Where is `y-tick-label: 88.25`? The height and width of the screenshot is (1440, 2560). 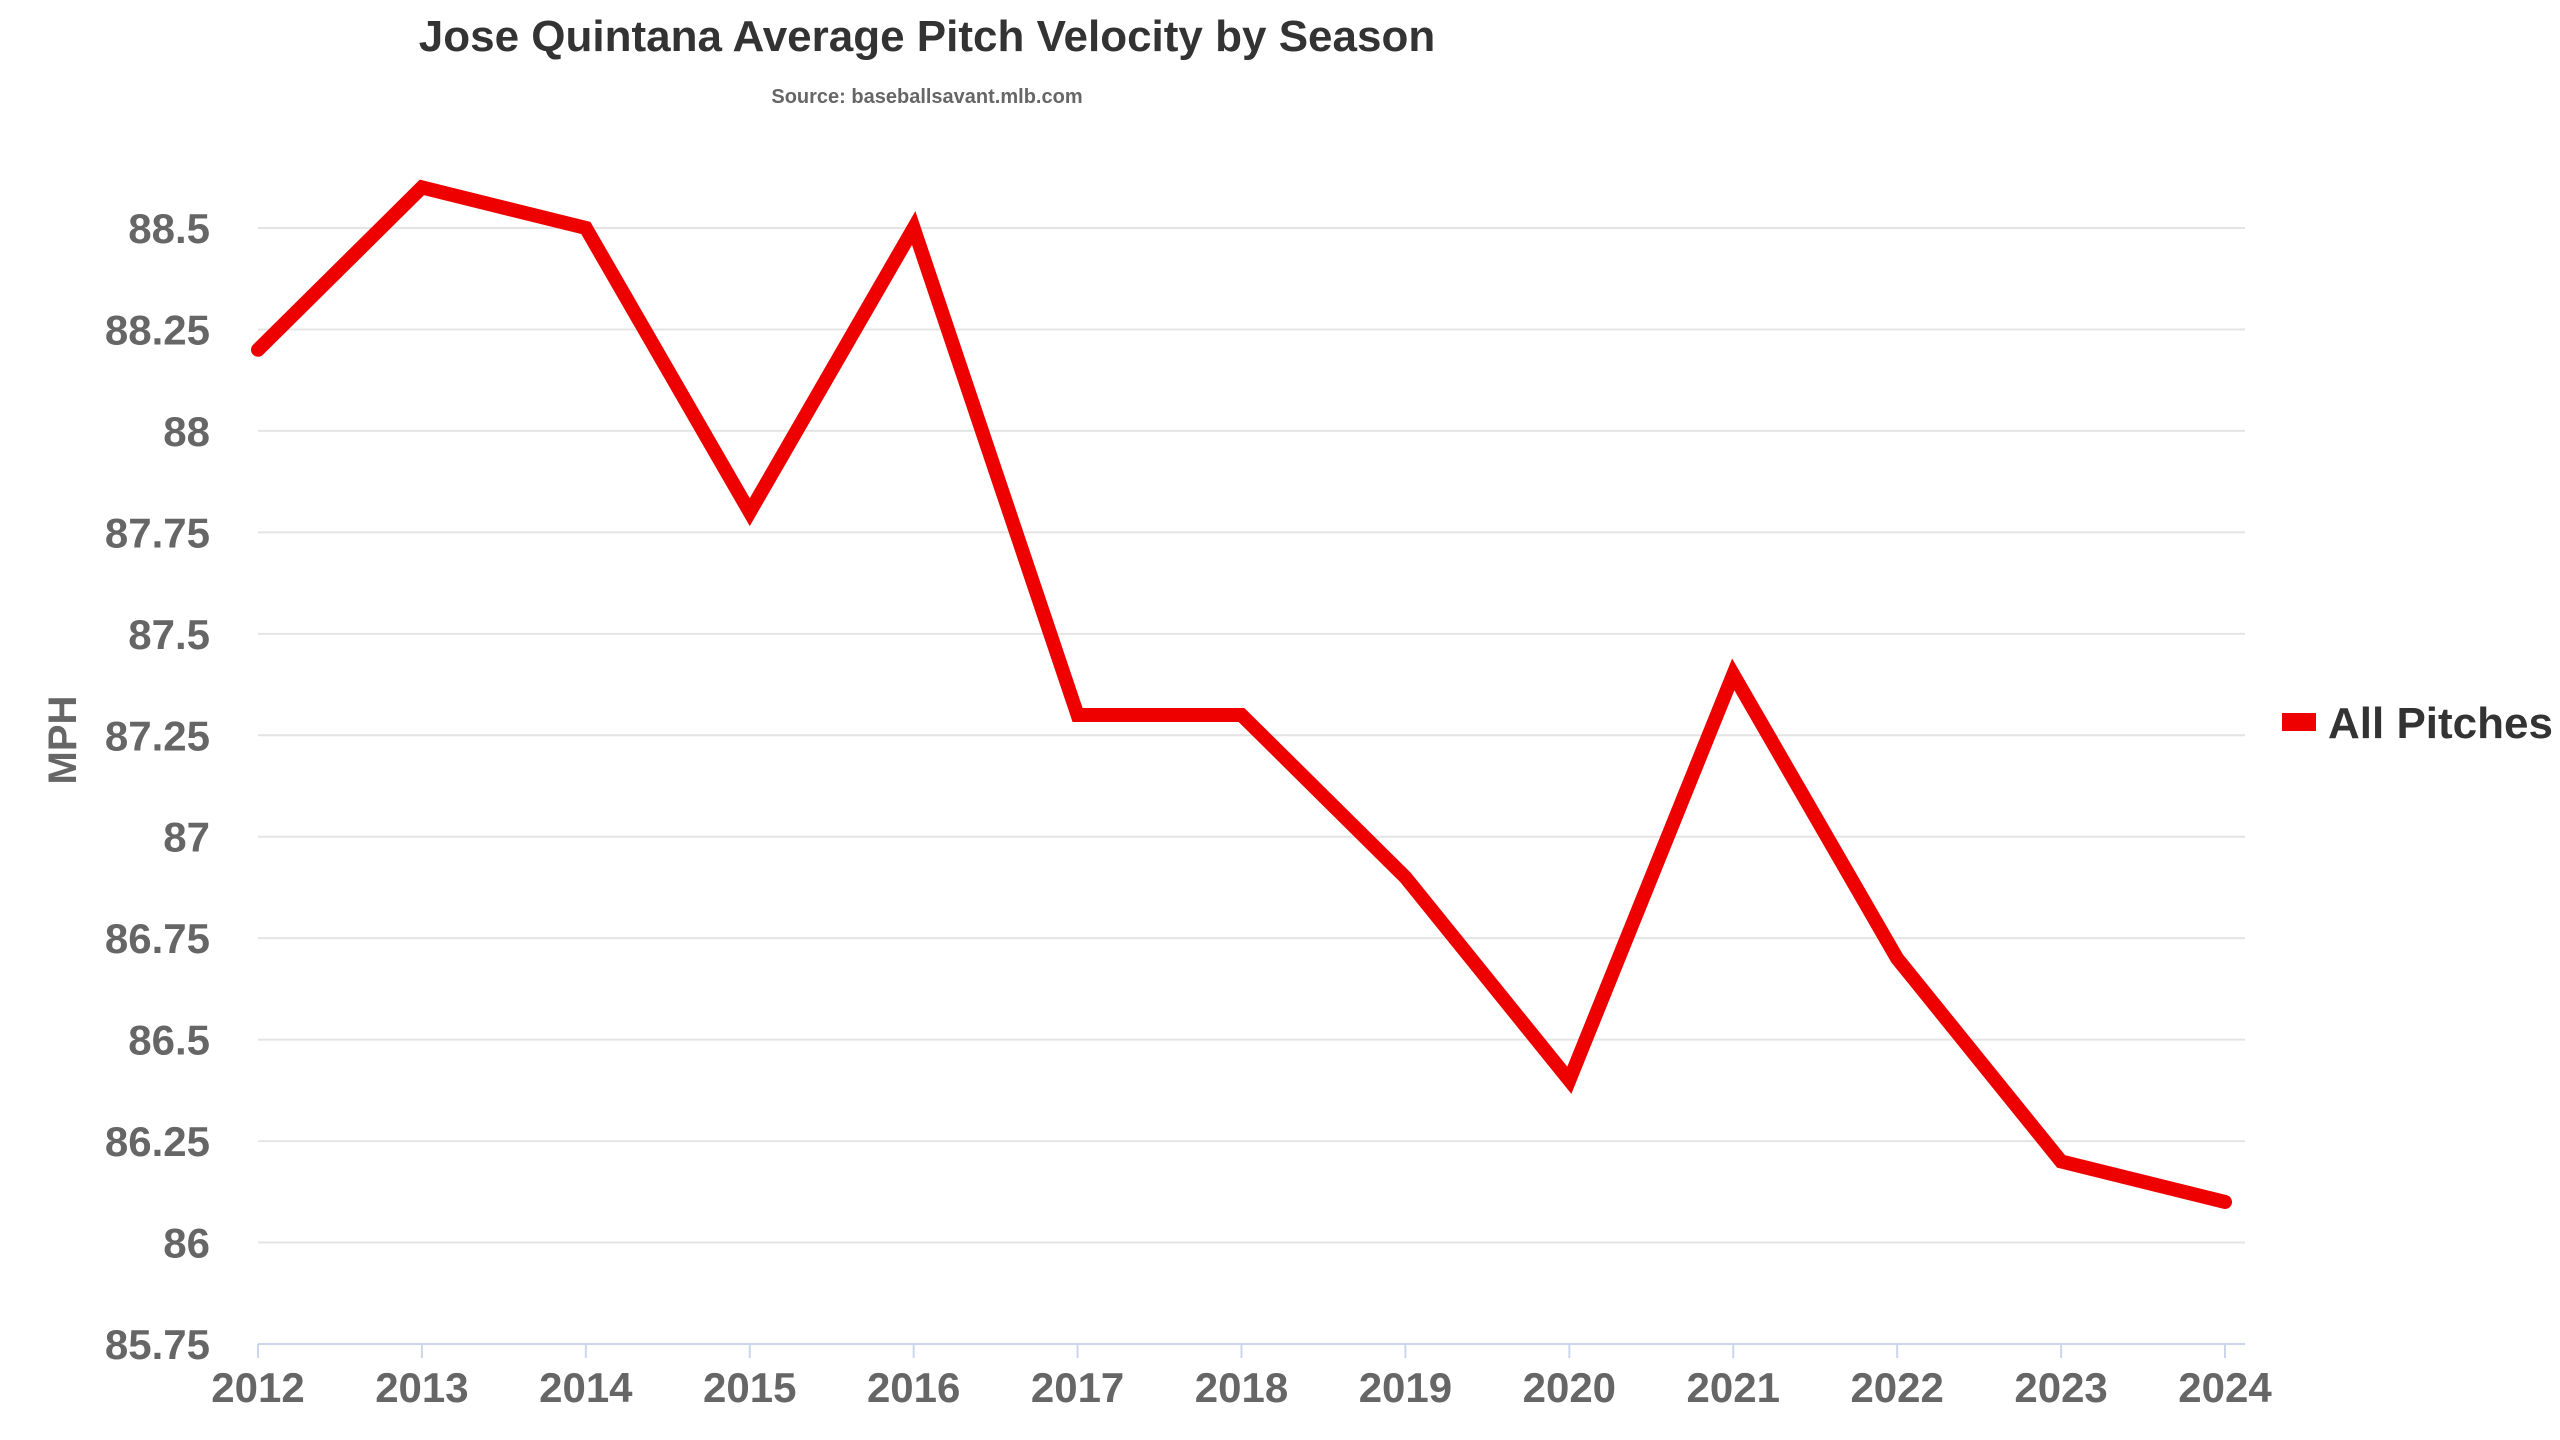 y-tick-label: 88.25 is located at coordinates (157, 329).